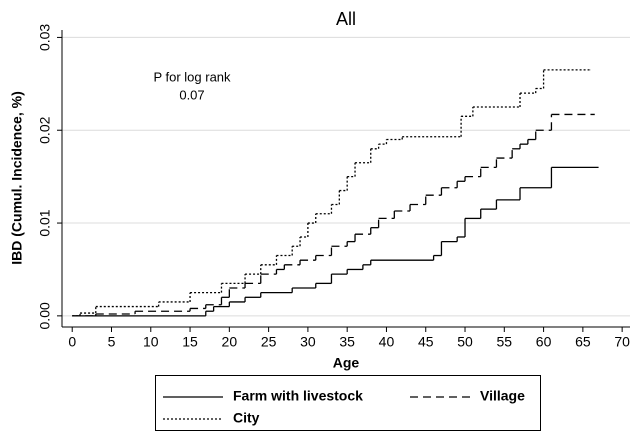 This screenshot has height=431, width=633. I want to click on x-tick-label: 0, so click(72, 342).